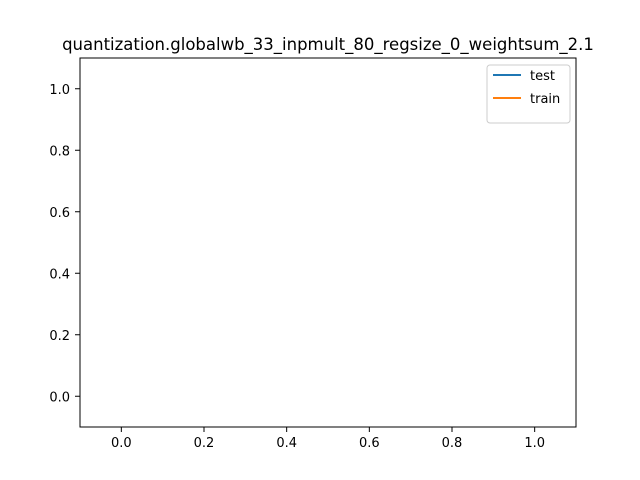 This screenshot has width=640, height=480. Describe the element at coordinates (534, 443) in the screenshot. I see `x-tick-label: 1.0` at that location.